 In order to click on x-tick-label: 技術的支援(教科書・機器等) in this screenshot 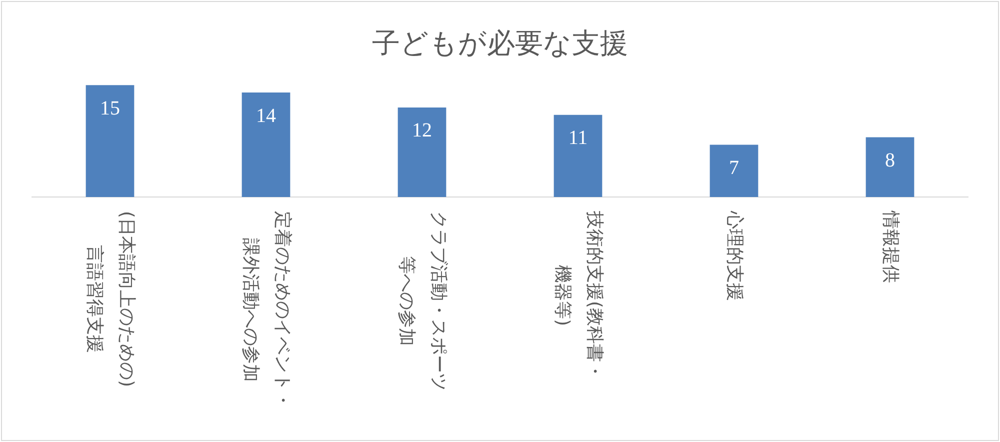, I will do `click(578, 295)`.